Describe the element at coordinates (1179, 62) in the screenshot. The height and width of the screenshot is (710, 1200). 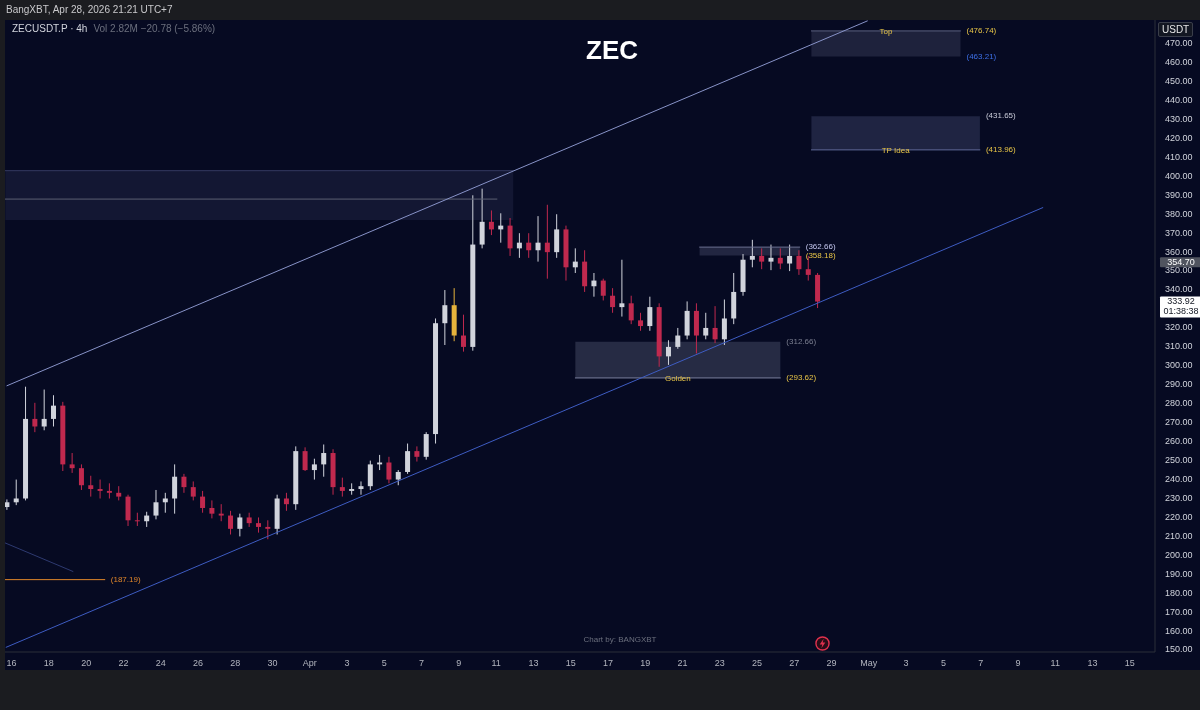
I see `y-tick-label: 460.00` at that location.